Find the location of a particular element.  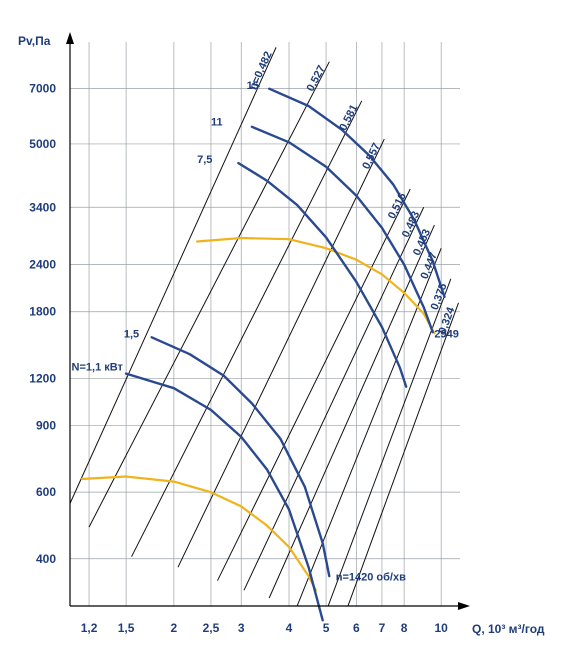

y-tick-label: 900 is located at coordinates (46, 426).